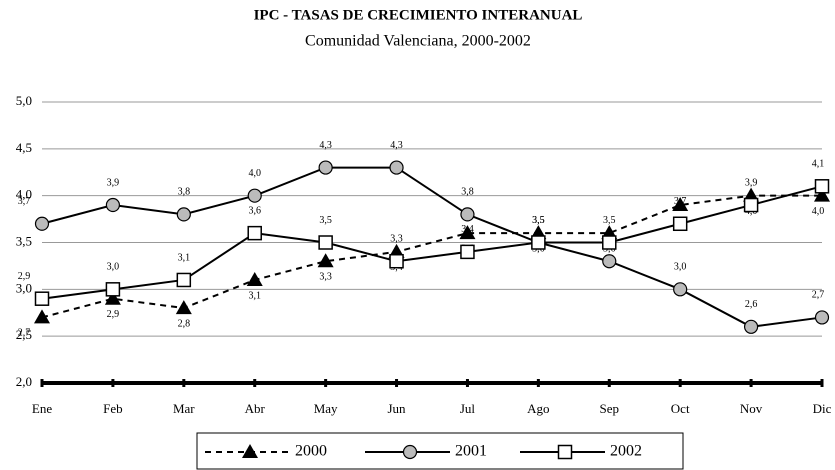 This screenshot has width=835, height=470. I want to click on y-tick-label: 3,0, so click(24, 287).